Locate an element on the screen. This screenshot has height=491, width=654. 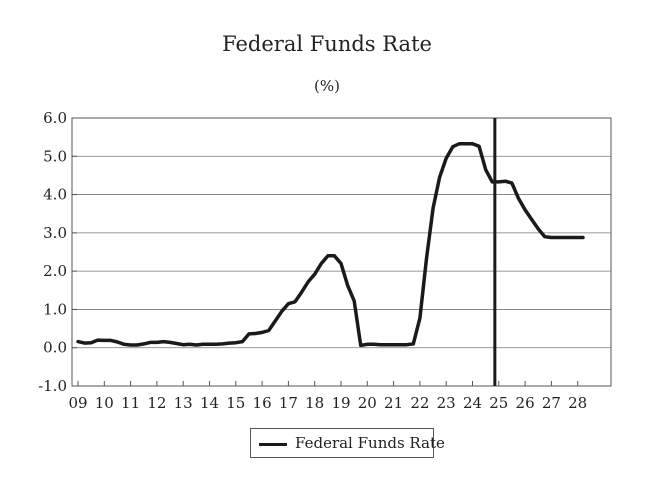
x-tick-label: 16 is located at coordinates (262, 403).